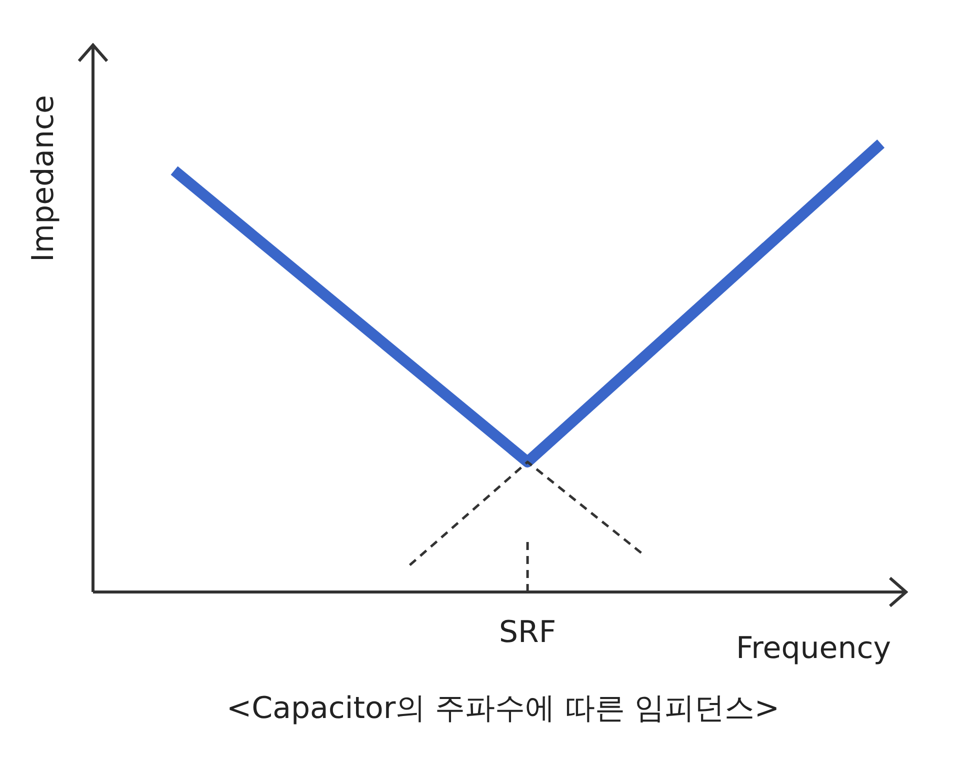  Describe the element at coordinates (43, 178) in the screenshot. I see `y-axis-title: Impedance` at that location.